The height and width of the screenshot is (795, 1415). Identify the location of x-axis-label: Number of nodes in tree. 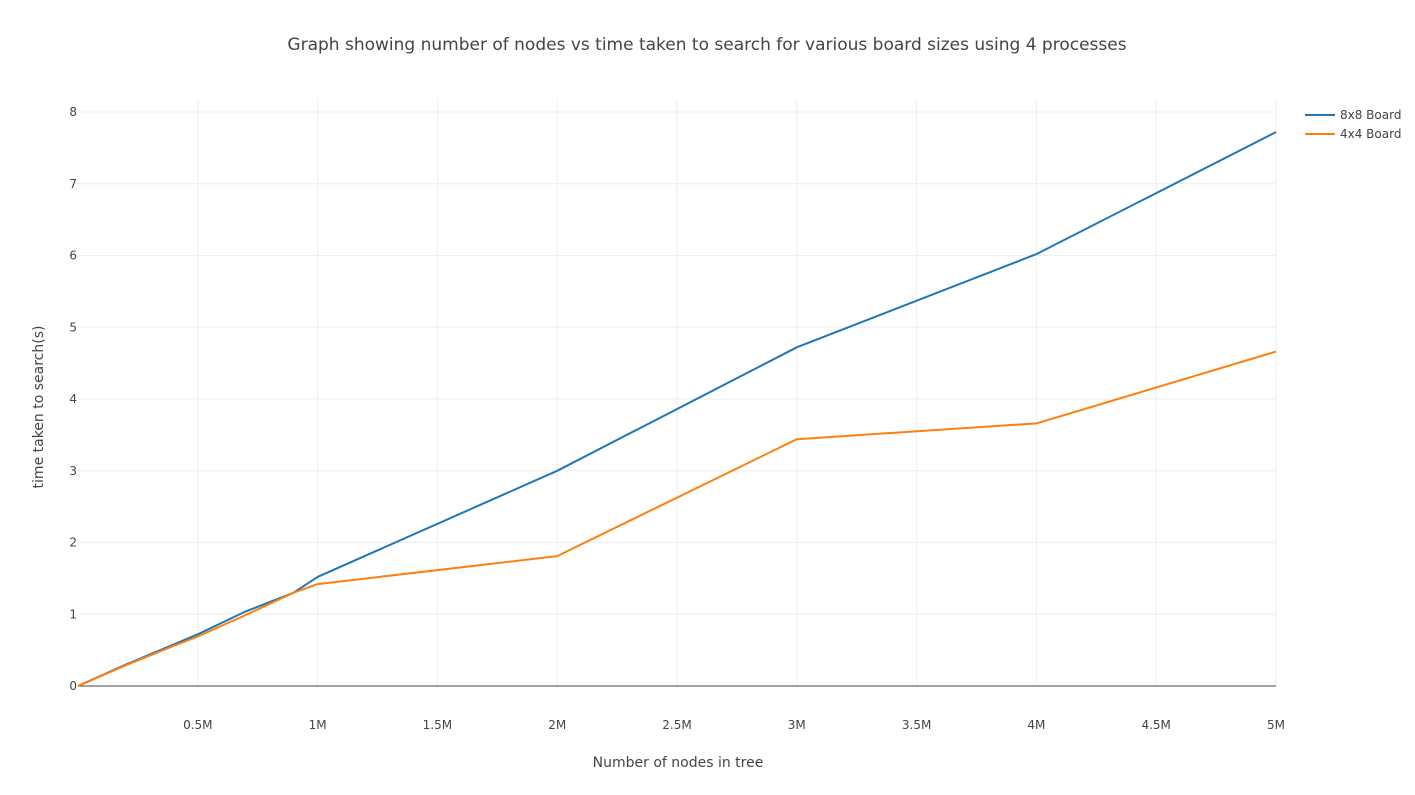
(678, 763).